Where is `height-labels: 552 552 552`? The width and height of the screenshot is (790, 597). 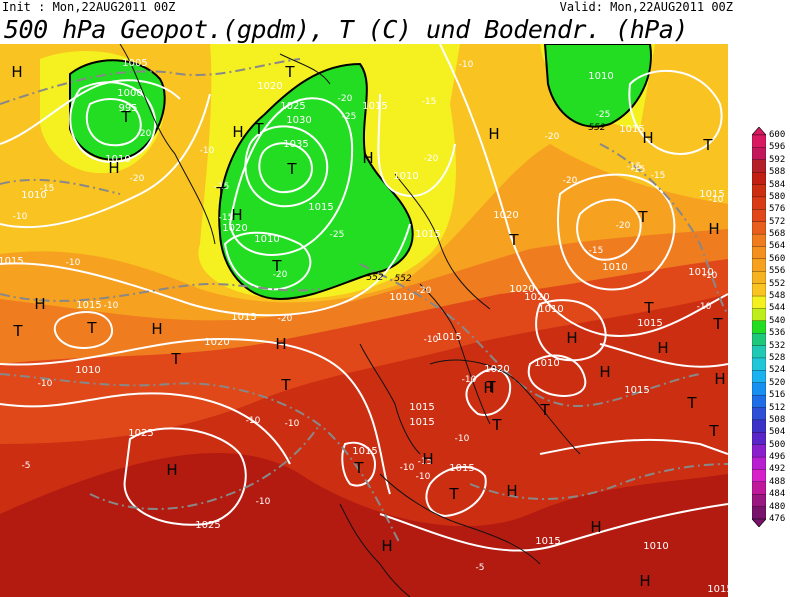
height-labels: 552 552 552 is located at coordinates (485, 203).